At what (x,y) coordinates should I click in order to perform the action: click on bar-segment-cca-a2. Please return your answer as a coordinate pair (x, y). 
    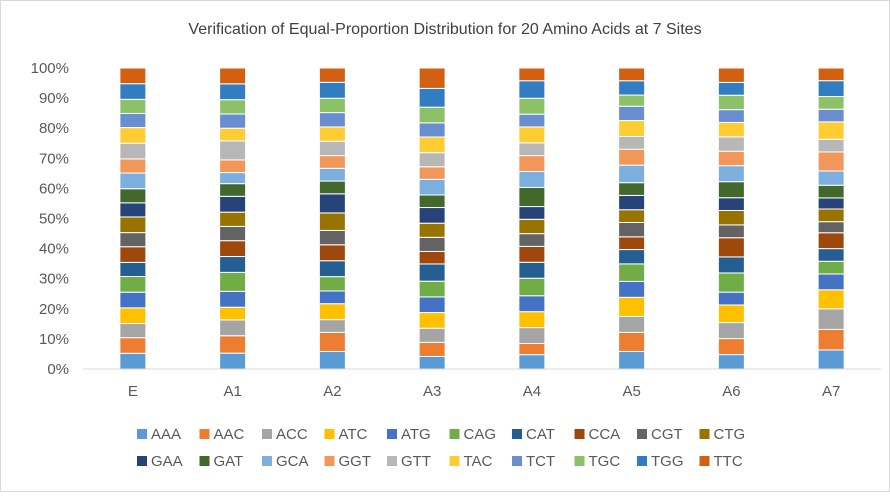
    Looking at the image, I should click on (332, 253).